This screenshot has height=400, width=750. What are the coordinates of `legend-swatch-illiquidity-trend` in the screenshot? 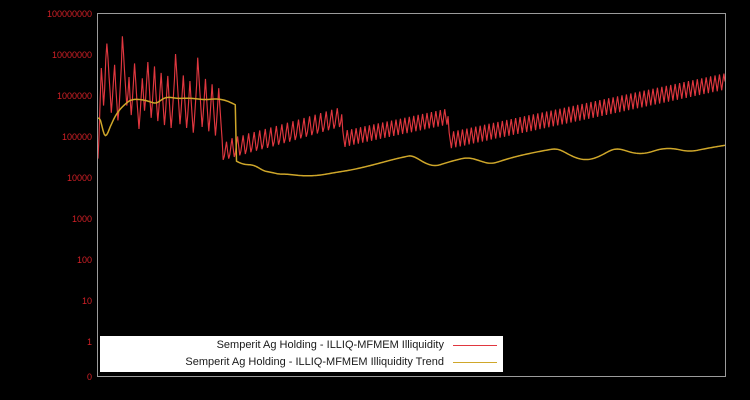 It's located at (475, 362).